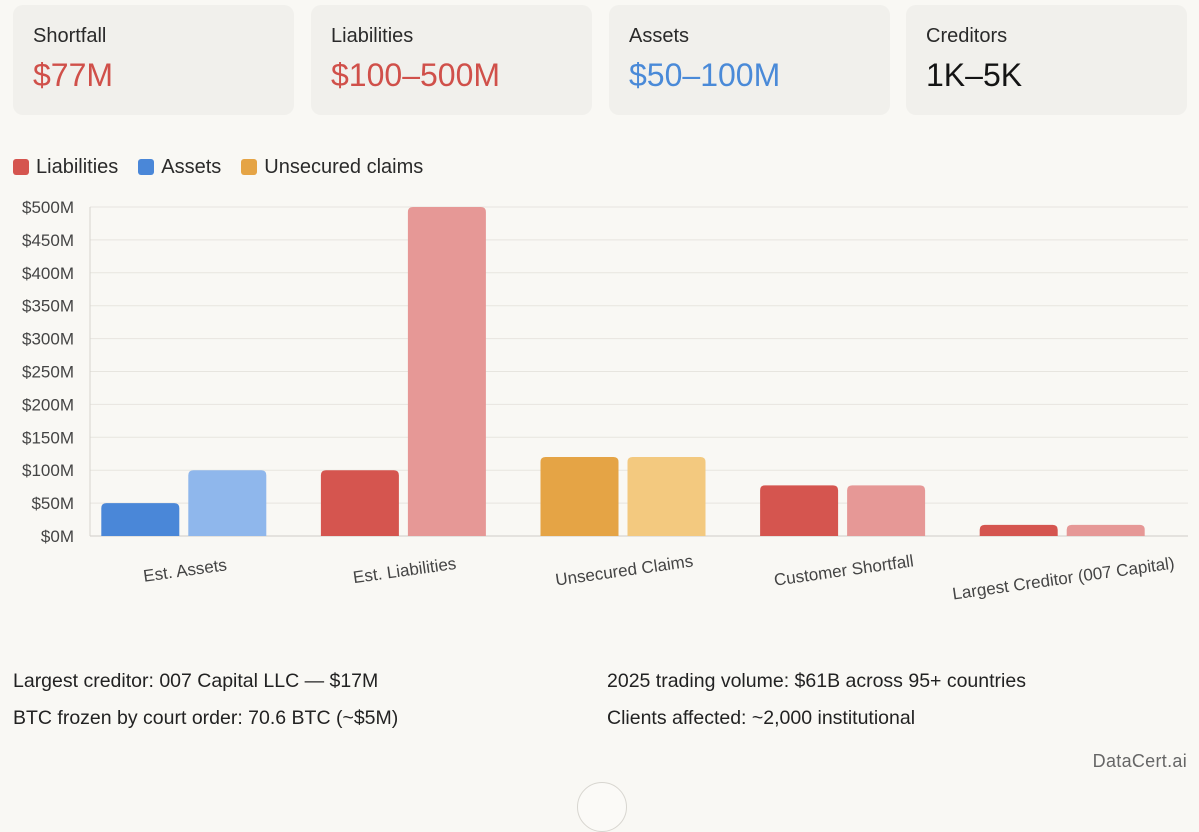  I want to click on y-tick-label: $150M, so click(48, 437).